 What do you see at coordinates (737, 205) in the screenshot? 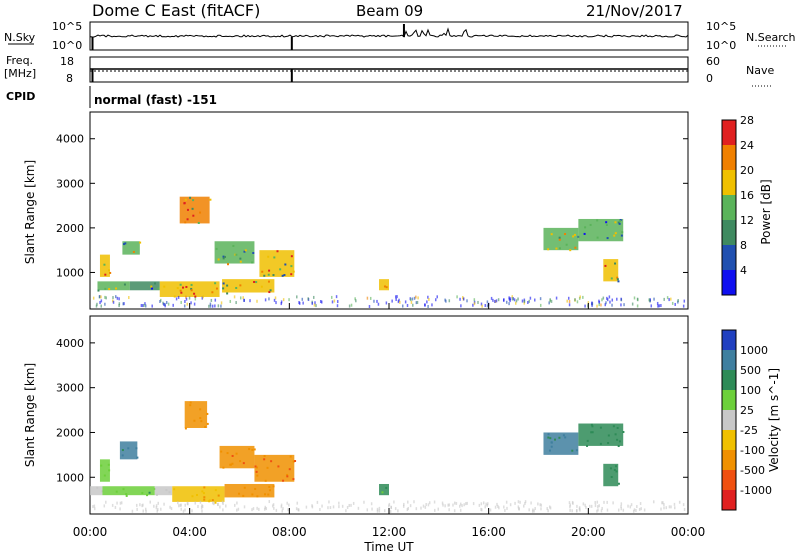
I see `power-colorbar: 4 8 12 16 20 24 28` at bounding box center [737, 205].